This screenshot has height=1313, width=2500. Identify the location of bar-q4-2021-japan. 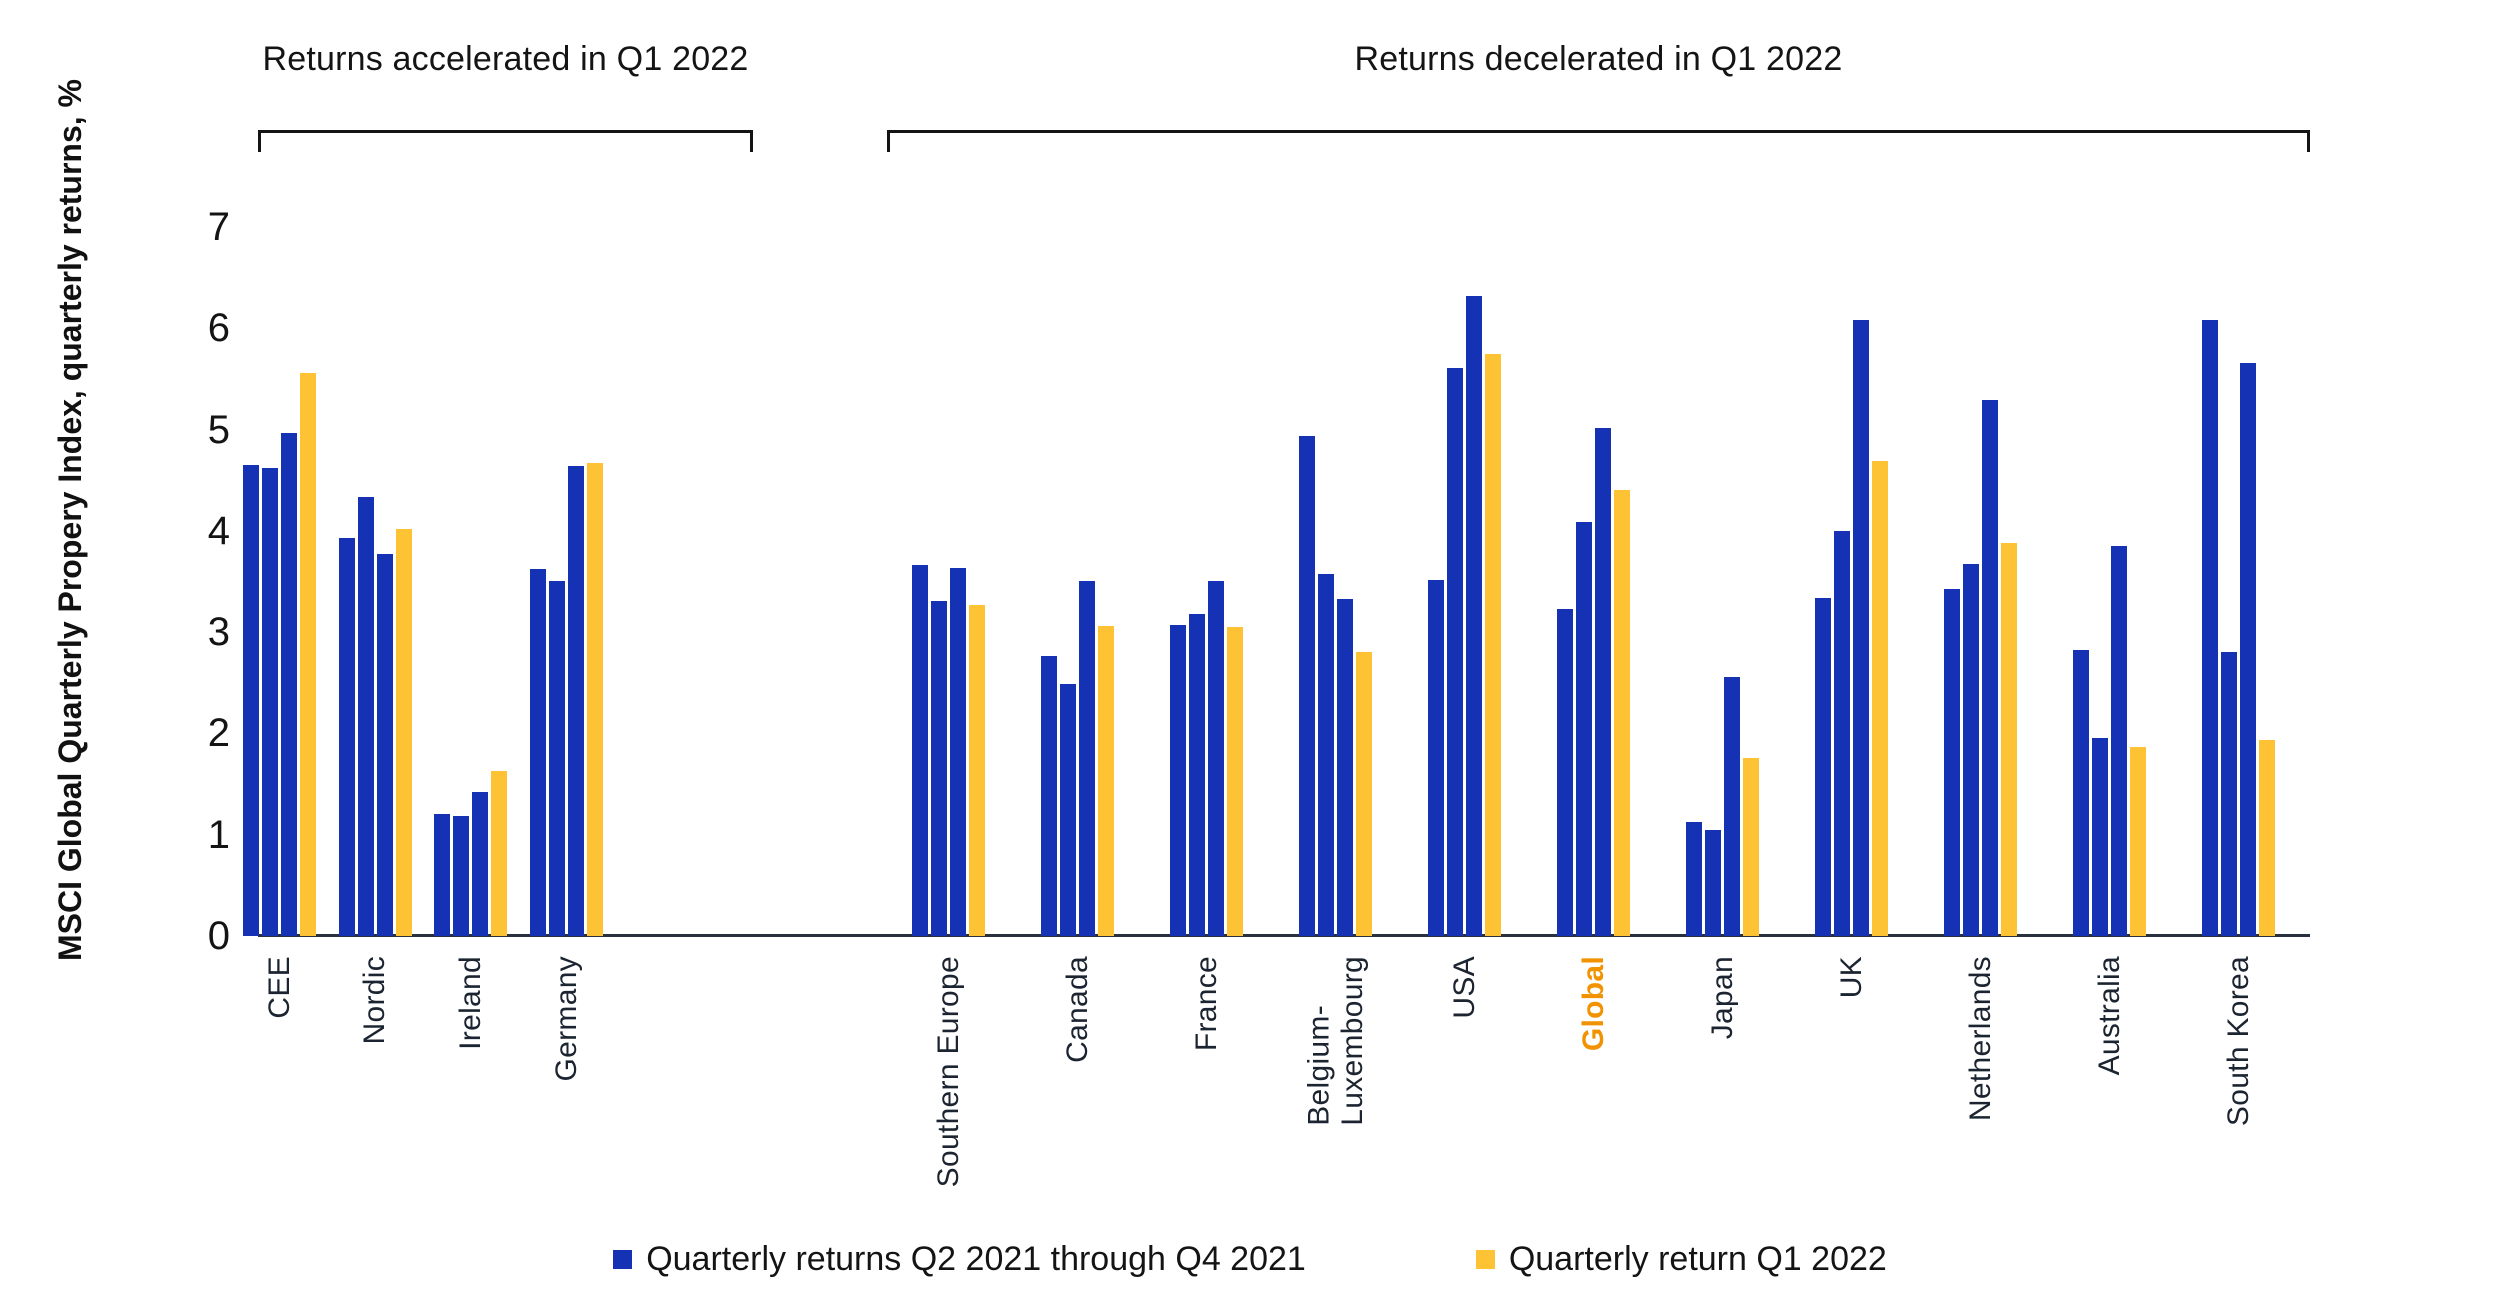
(1732, 806).